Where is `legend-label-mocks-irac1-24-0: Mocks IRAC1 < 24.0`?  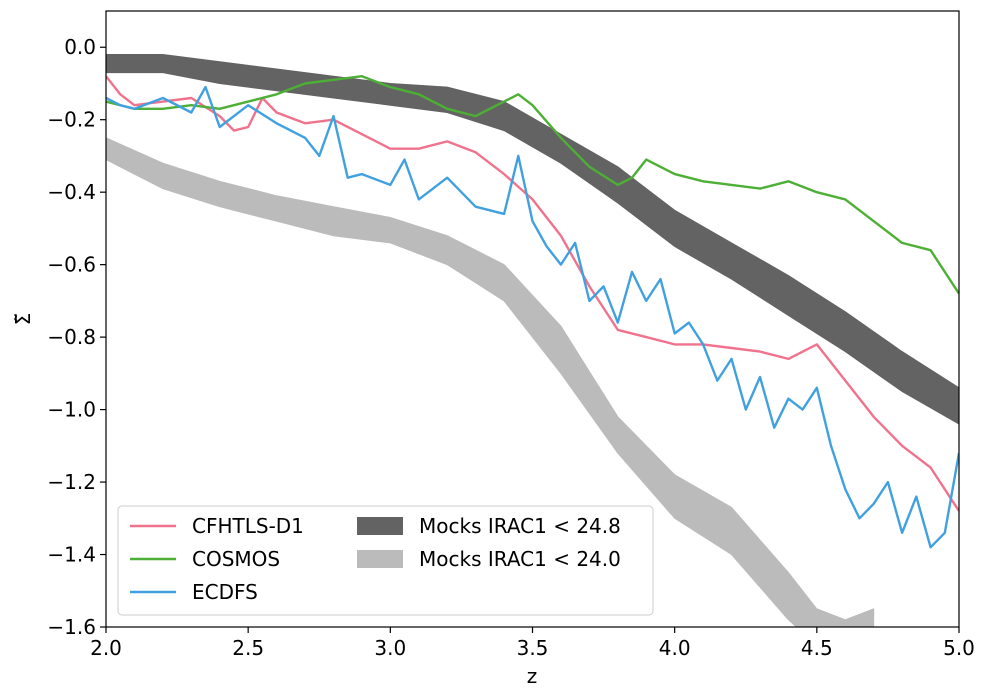 legend-label-mocks-irac1-24-0: Mocks IRAC1 < 24.0 is located at coordinates (520, 559).